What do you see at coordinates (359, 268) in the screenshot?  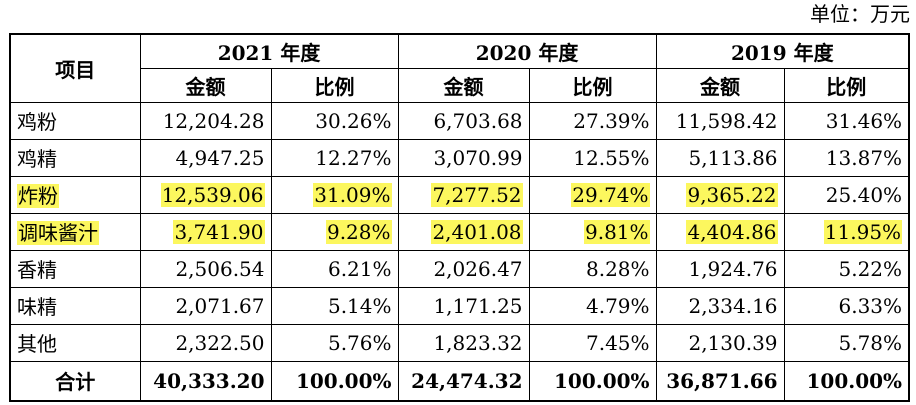 I see `cell-value: 6.21%` at bounding box center [359, 268].